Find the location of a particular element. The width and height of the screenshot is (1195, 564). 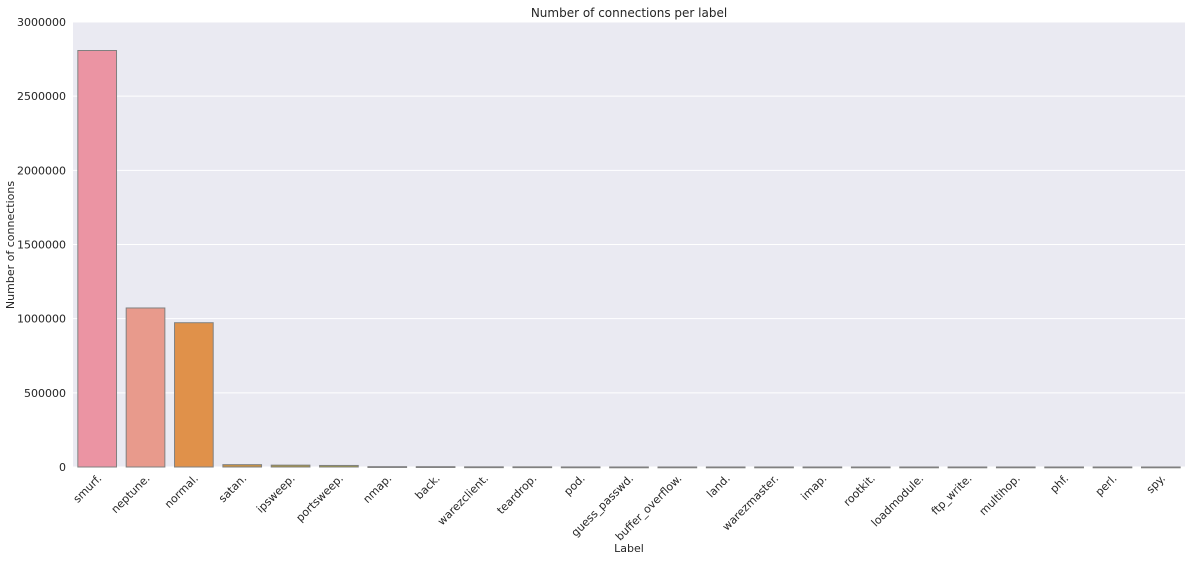

x-tick-label: loadmodule. is located at coordinates (897, 500).